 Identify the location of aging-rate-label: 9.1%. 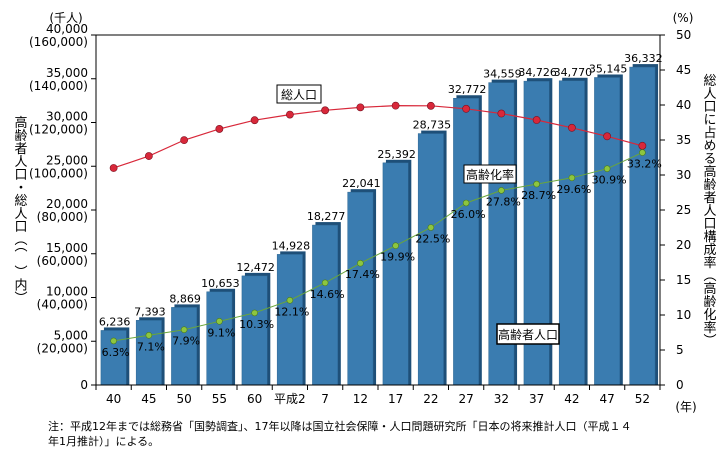
(221, 332).